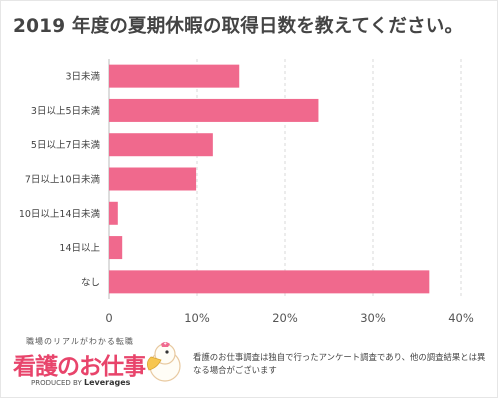  I want to click on x-tick-label: 20%, so click(285, 318).